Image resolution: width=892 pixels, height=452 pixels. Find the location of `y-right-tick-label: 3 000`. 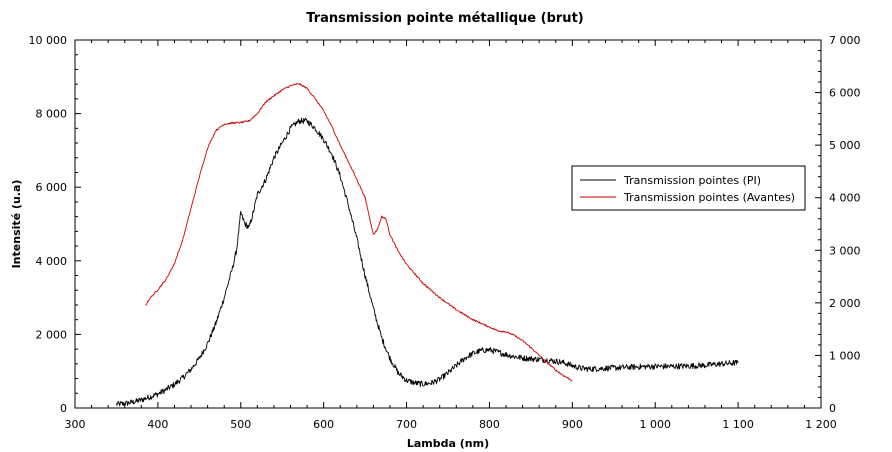

y-right-tick-label: 3 000 is located at coordinates (845, 250).